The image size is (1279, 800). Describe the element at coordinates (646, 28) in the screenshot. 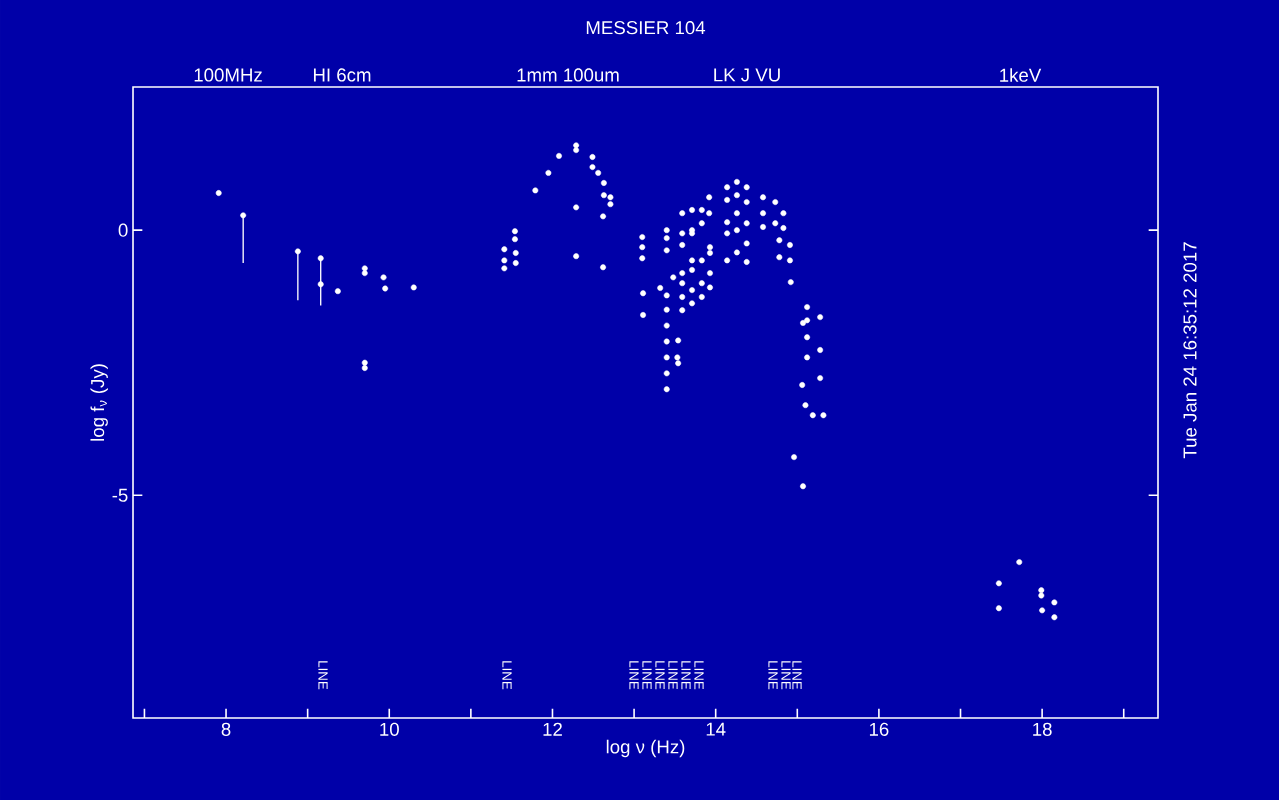

I see `chart-title: MESSIER 104` at that location.